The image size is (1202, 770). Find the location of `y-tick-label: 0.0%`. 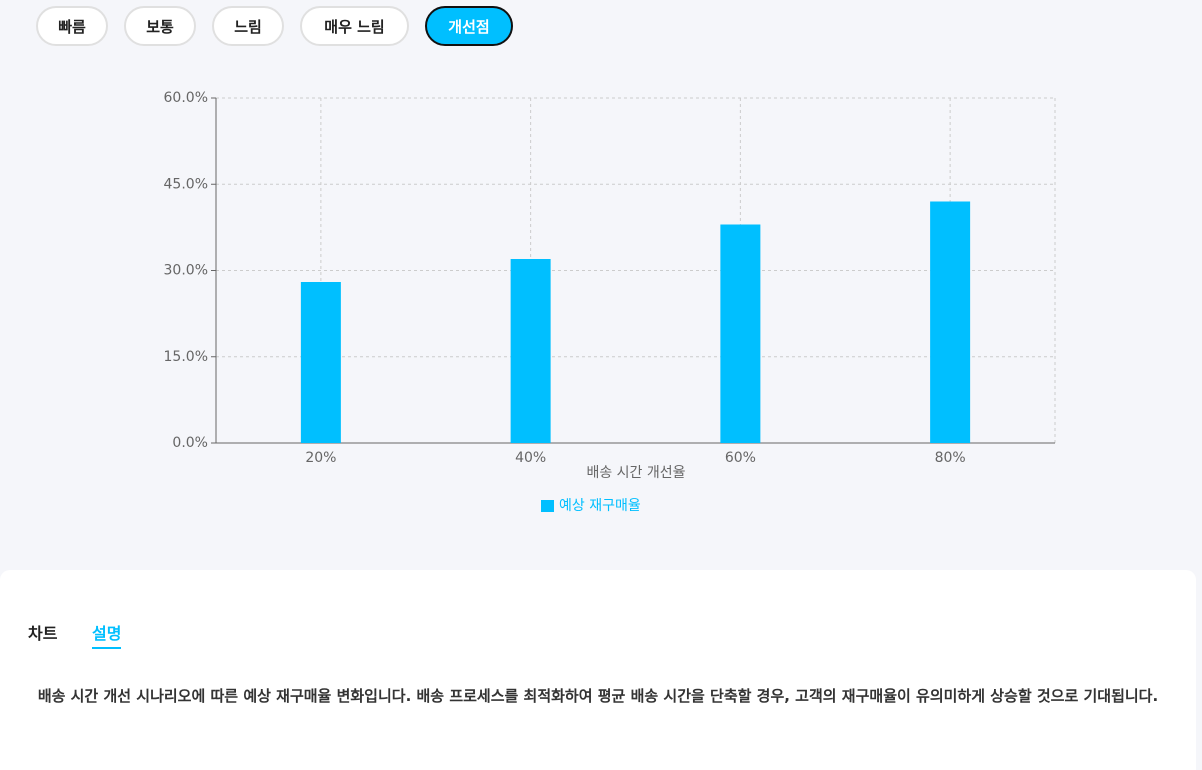

y-tick-label: 0.0% is located at coordinates (190, 443).